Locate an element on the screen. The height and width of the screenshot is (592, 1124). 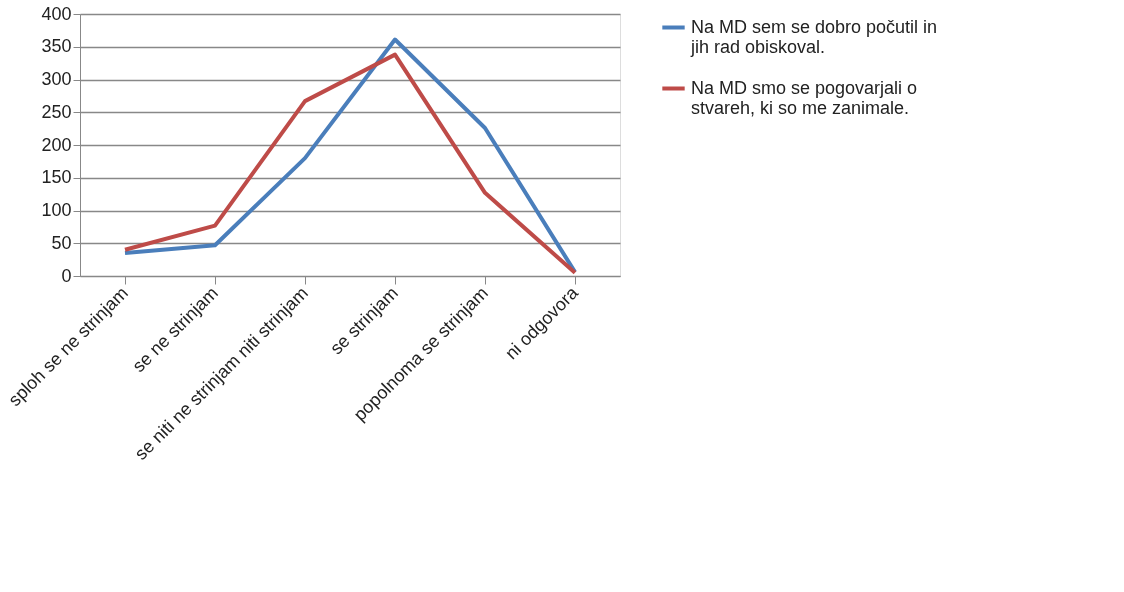
y-tick-label: 0 is located at coordinates (66, 275).